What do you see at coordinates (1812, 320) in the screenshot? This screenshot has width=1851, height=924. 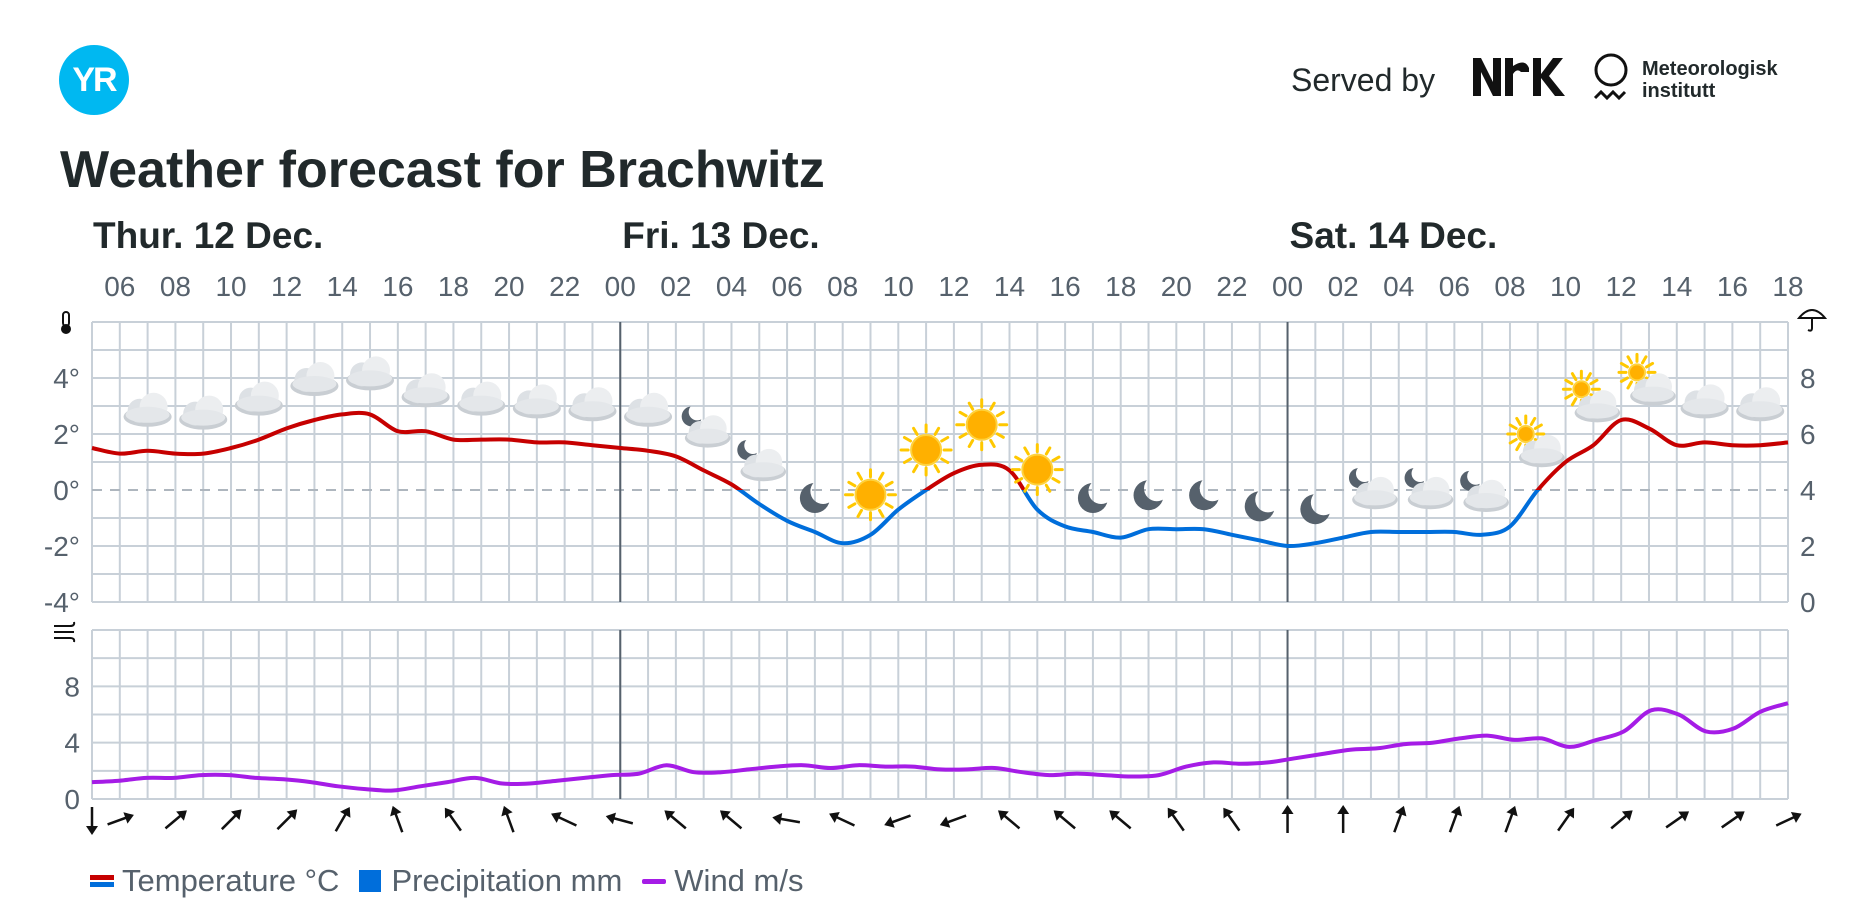 I see `umbrella-icon` at bounding box center [1812, 320].